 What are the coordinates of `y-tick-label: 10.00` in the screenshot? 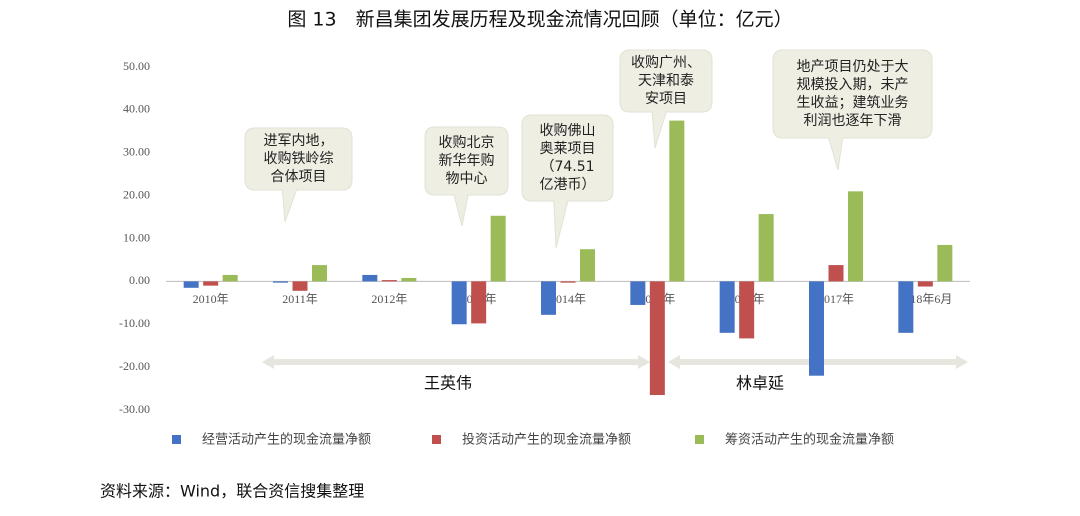 It's located at (136, 237).